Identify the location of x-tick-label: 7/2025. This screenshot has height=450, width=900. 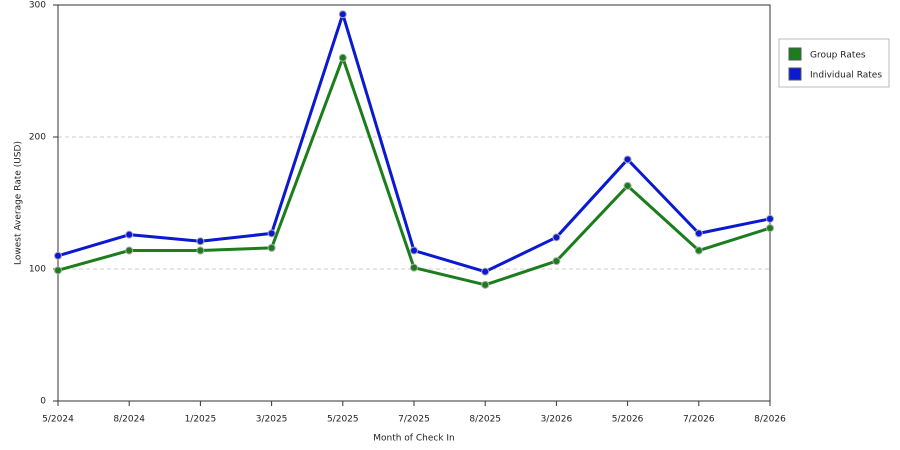
(414, 420).